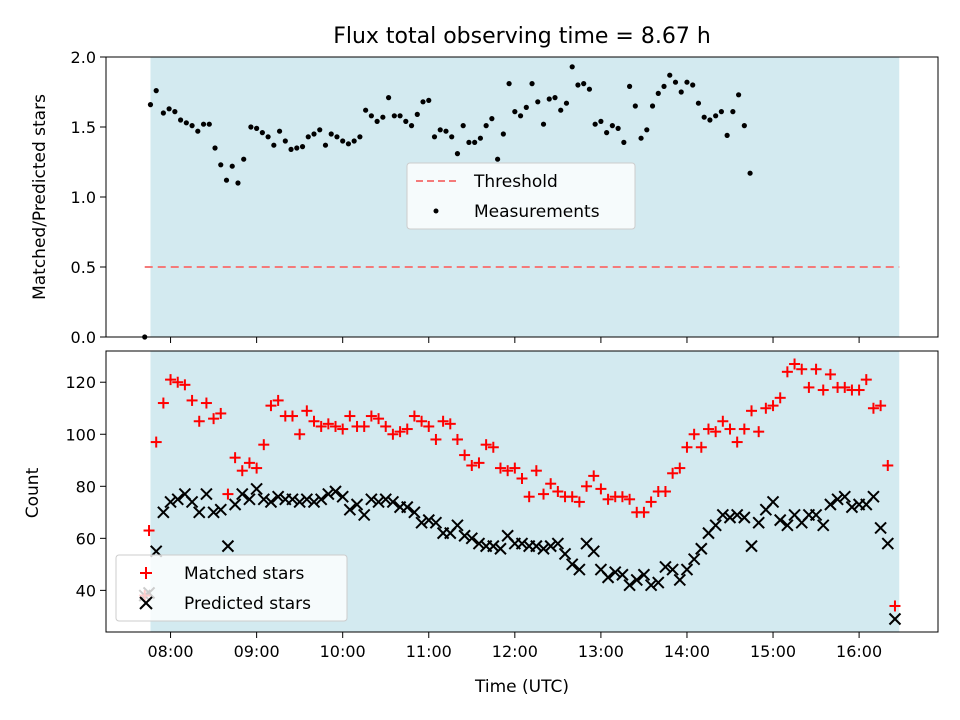  What do you see at coordinates (257, 651) in the screenshot?
I see `x-tick-label: 09:00` at bounding box center [257, 651].